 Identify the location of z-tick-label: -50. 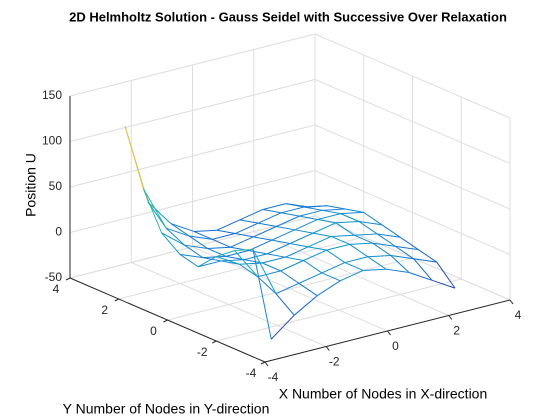
(54, 277).